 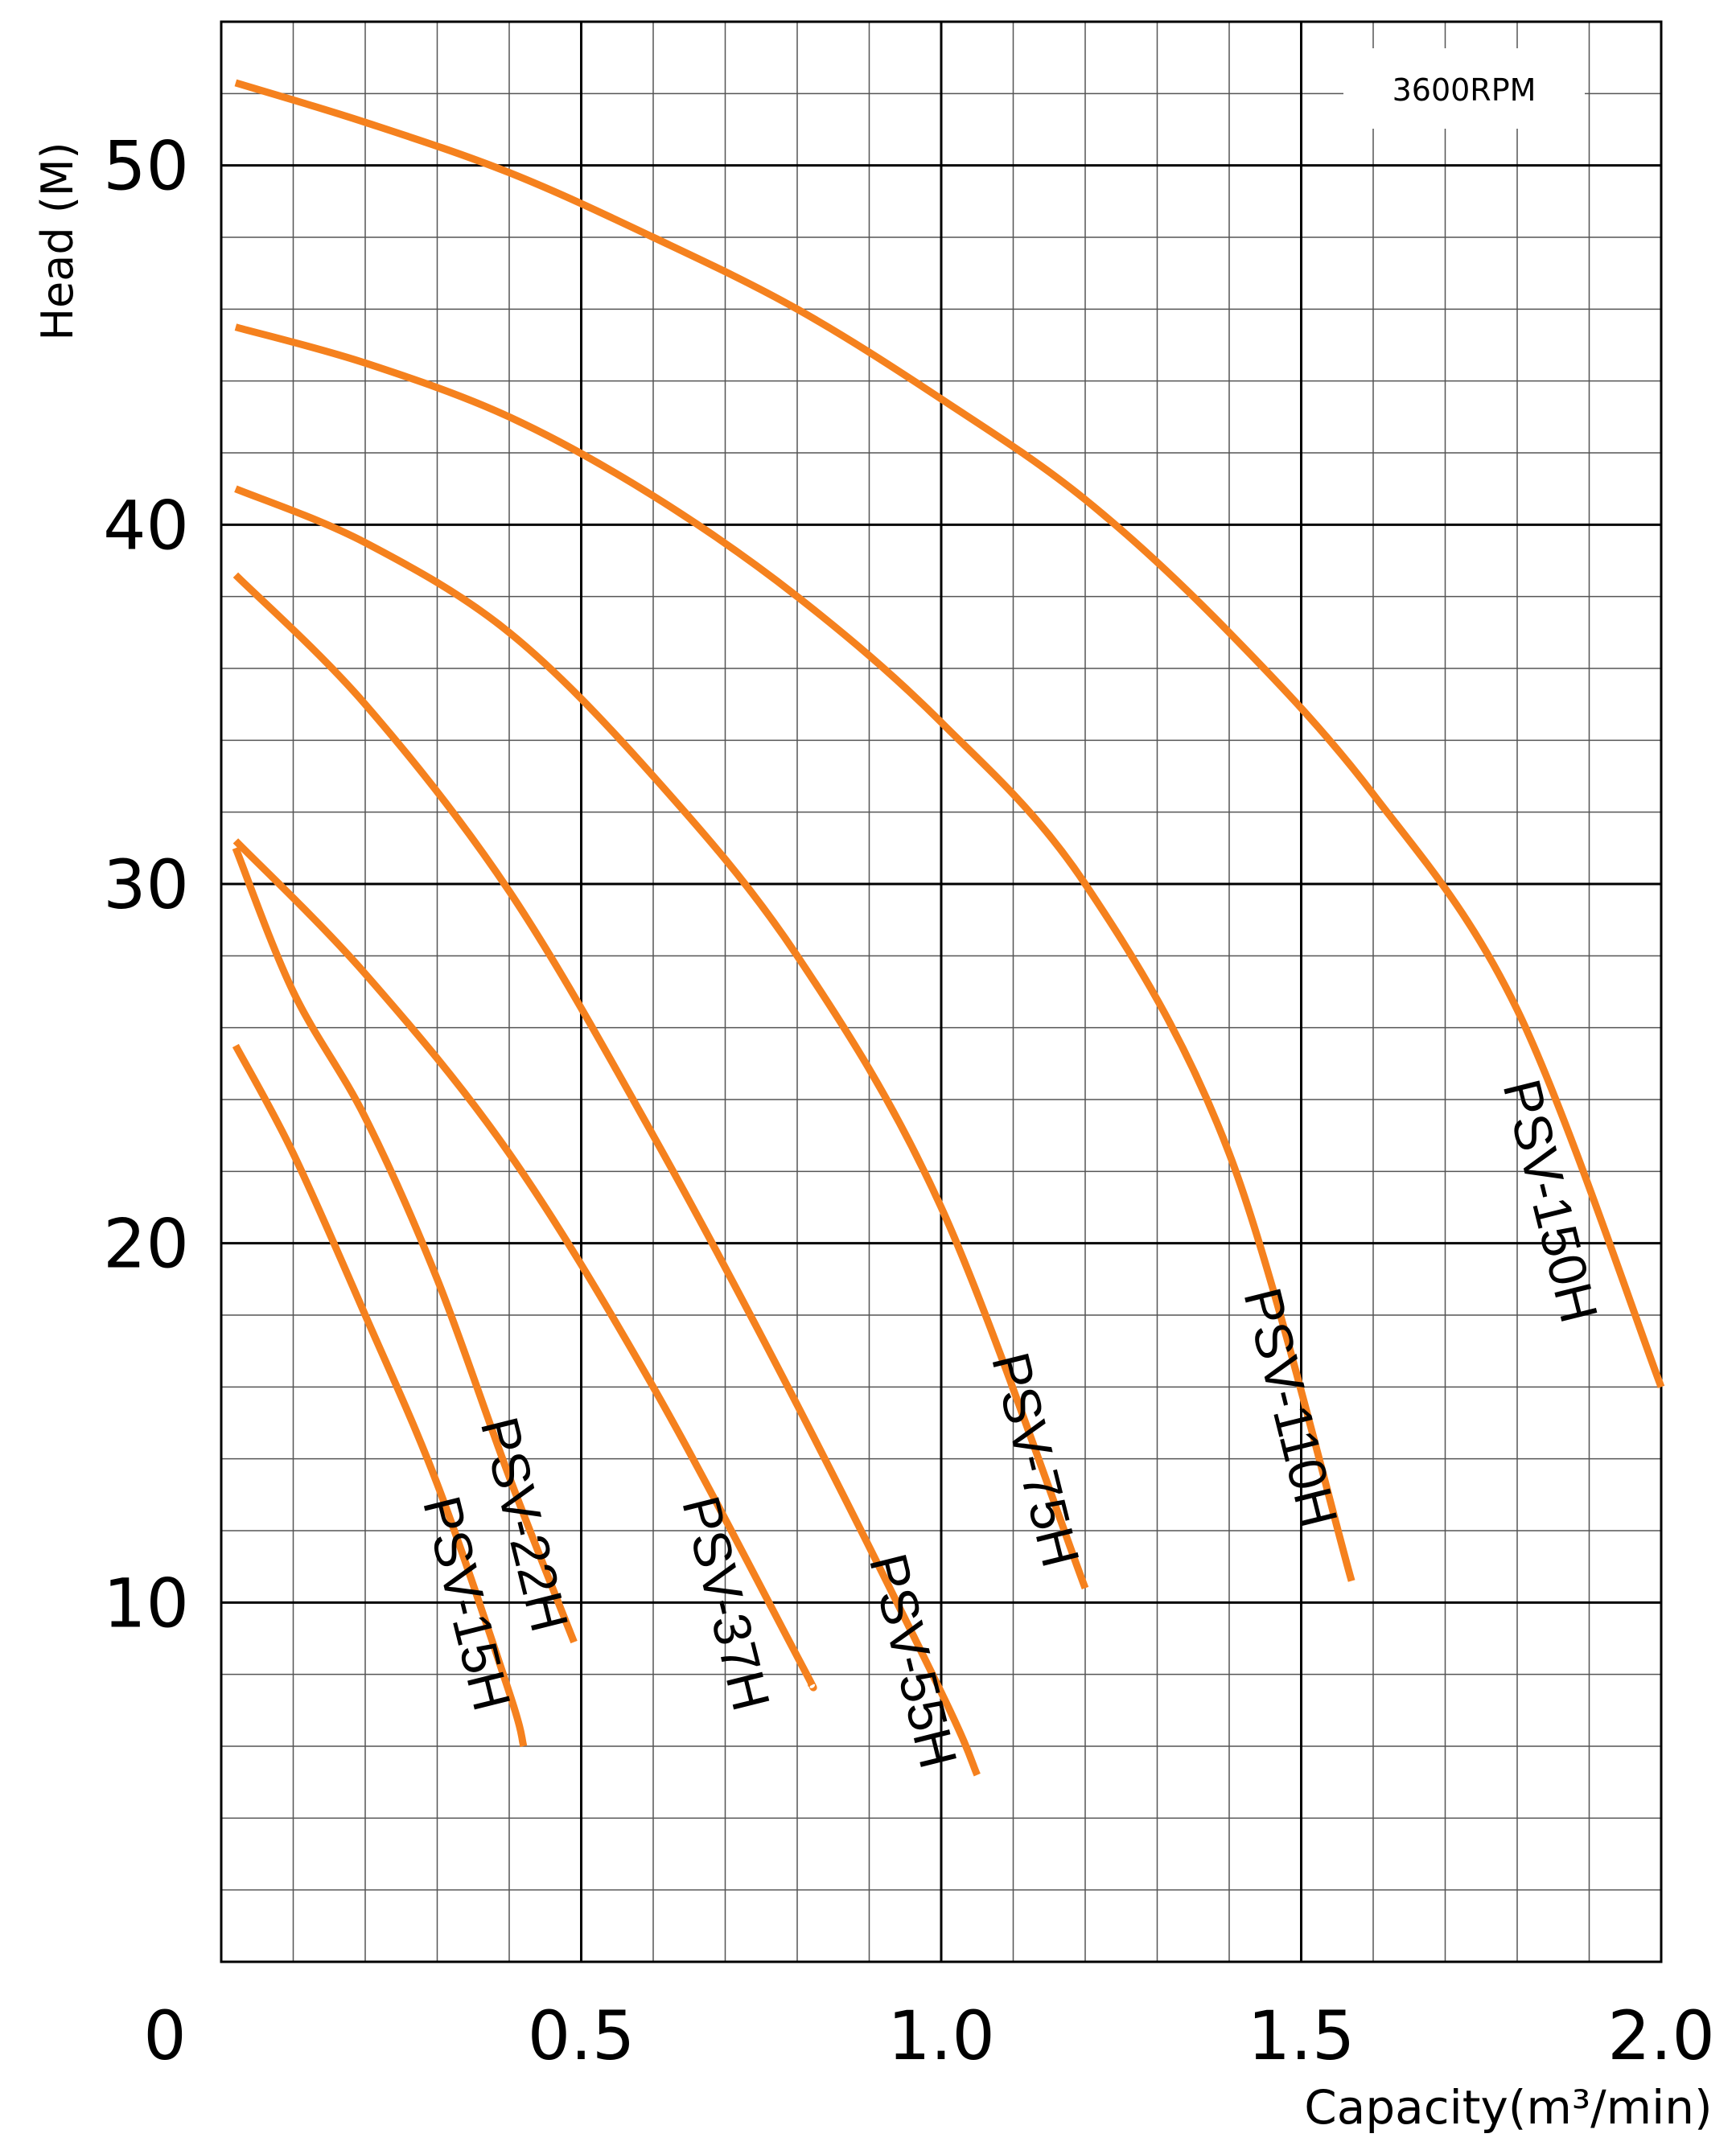 I want to click on curve-psv-22h, so click(x=405, y=1245).